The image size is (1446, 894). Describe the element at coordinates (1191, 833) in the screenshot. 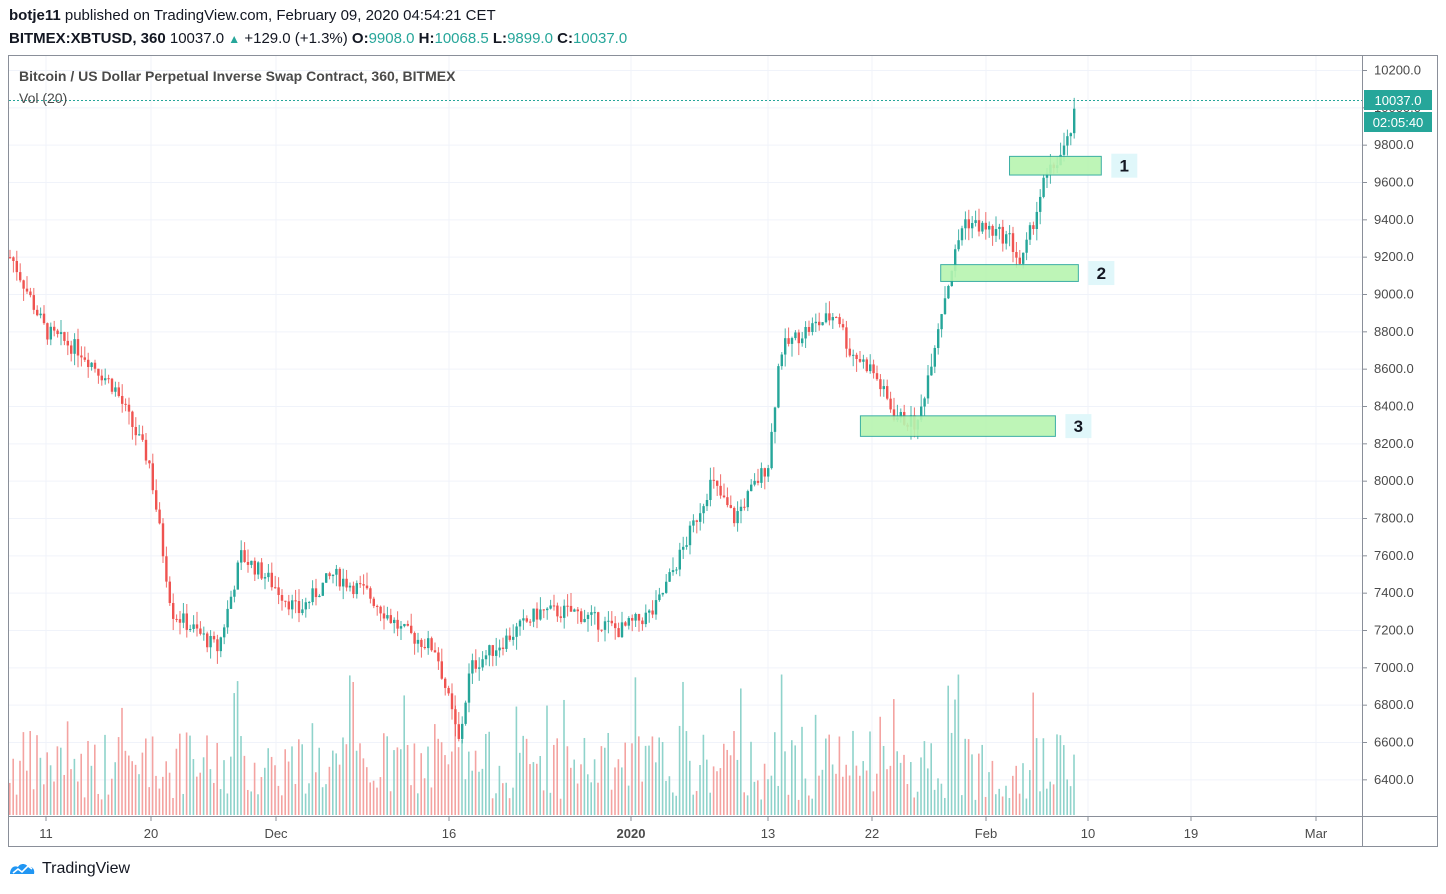

I see `x-tick-label: 19` at that location.